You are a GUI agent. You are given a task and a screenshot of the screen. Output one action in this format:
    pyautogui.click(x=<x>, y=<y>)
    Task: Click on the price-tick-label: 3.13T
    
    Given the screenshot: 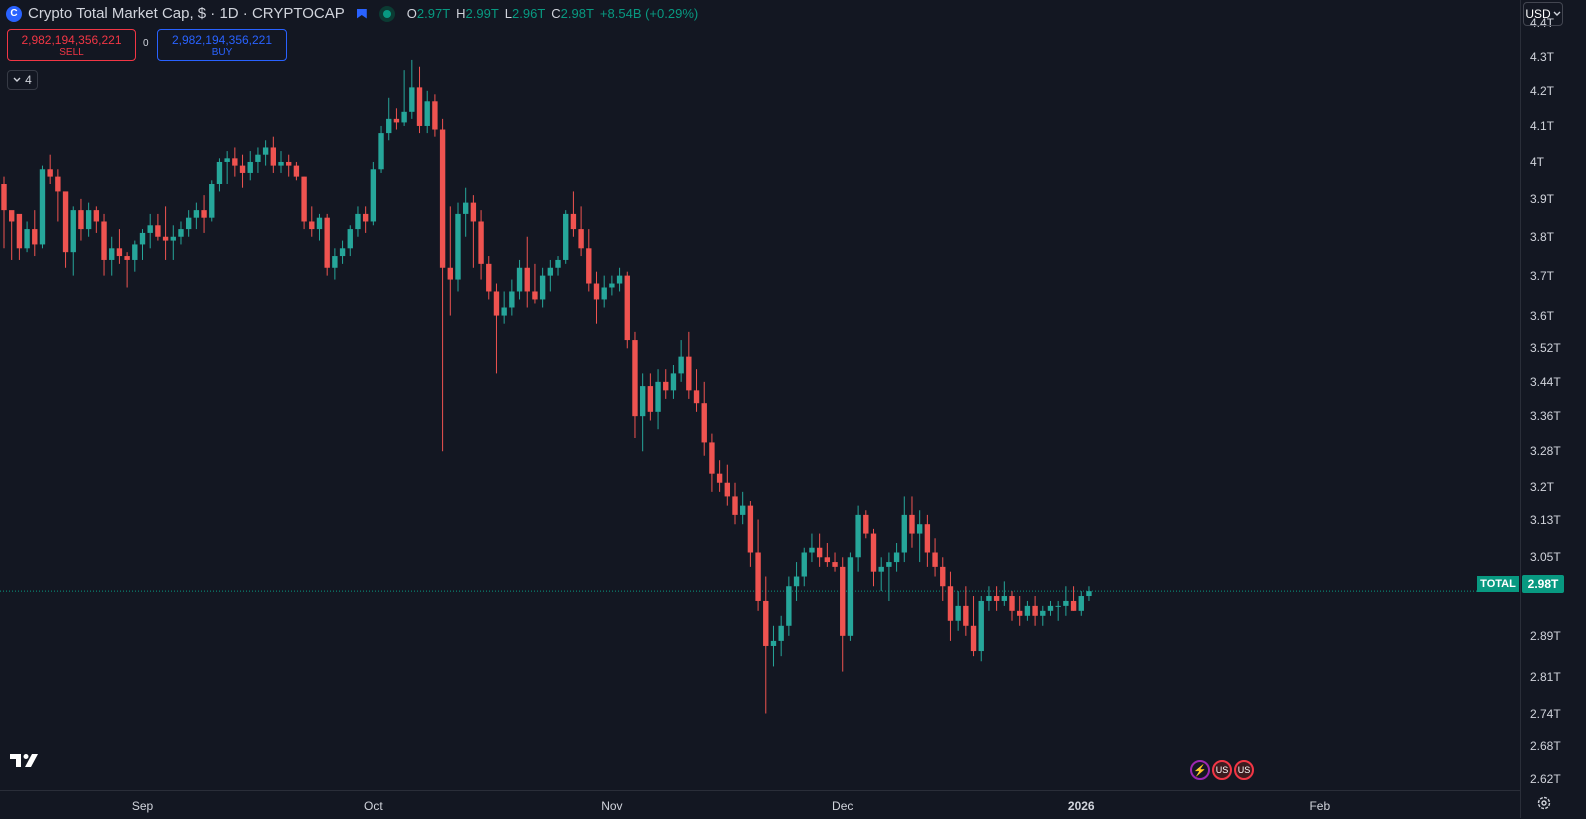 What is the action you would take?
    pyautogui.click(x=1545, y=519)
    